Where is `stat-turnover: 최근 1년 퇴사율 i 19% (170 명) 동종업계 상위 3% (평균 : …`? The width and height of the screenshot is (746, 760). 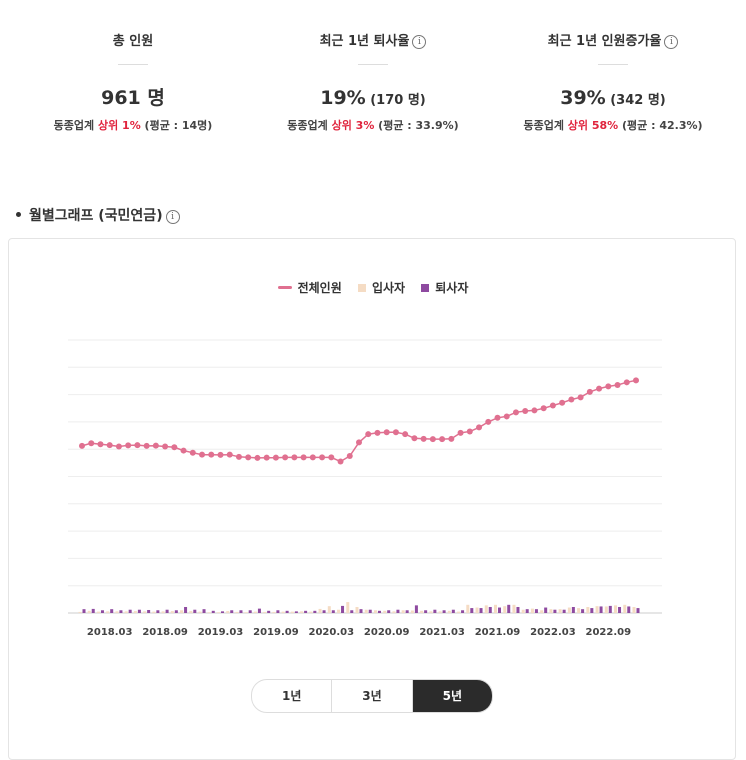
stat-turnover: 최근 1년 퇴사율 i 19% (170 명) 동종업계 상위 3% (평균 : … is located at coordinates (373, 81).